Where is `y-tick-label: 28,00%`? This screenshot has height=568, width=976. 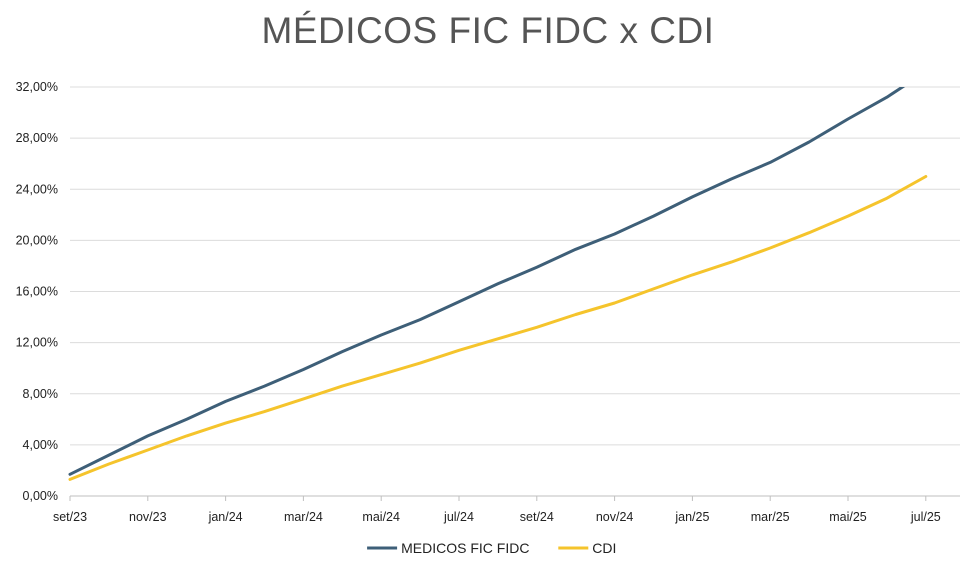 y-tick-label: 28,00% is located at coordinates (37, 138).